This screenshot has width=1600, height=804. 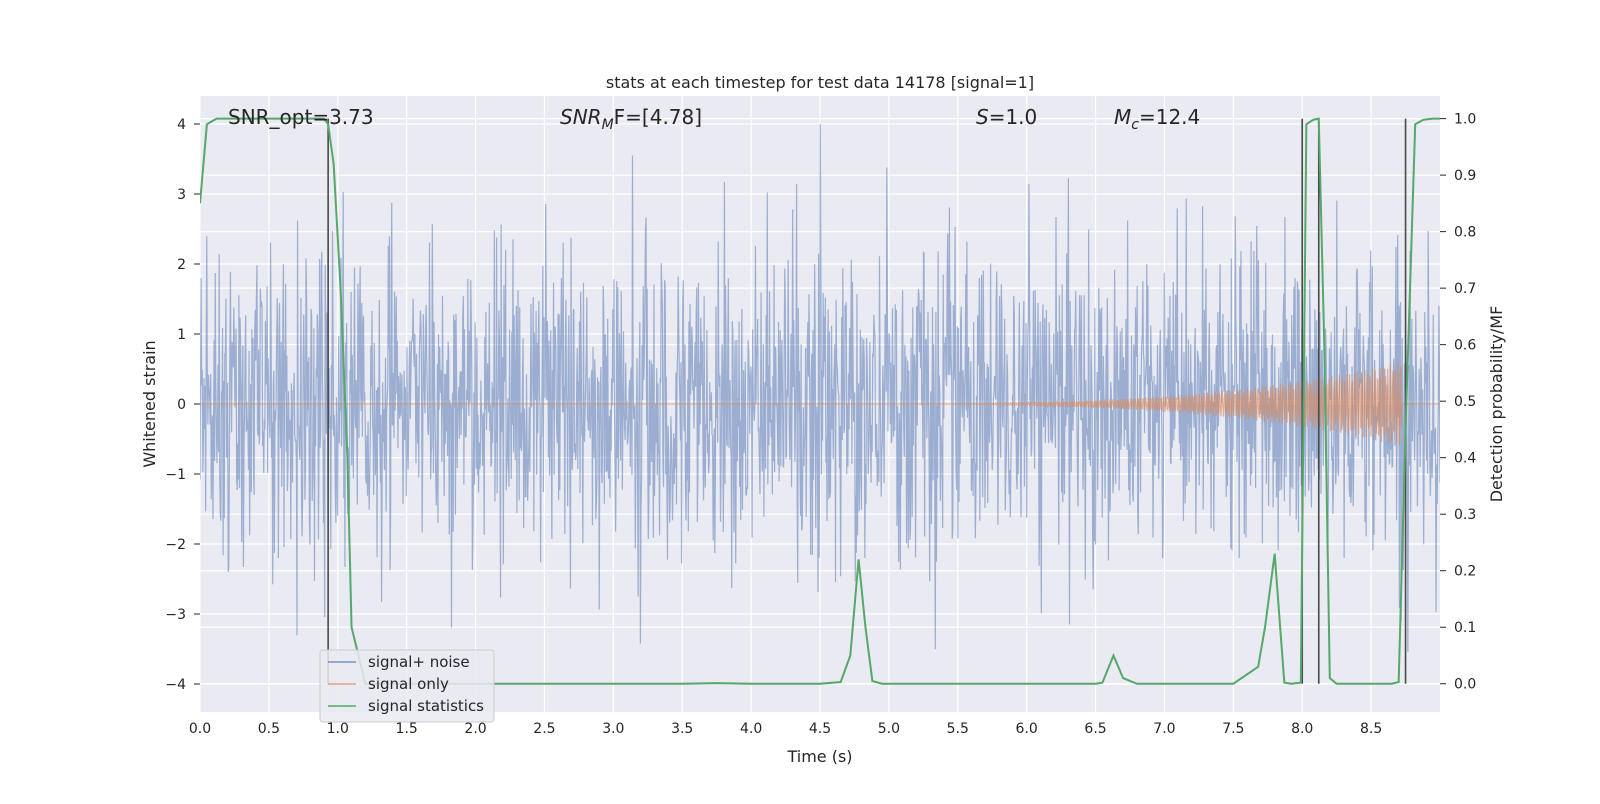 I want to click on signal-only-line, so click(x=820, y=403).